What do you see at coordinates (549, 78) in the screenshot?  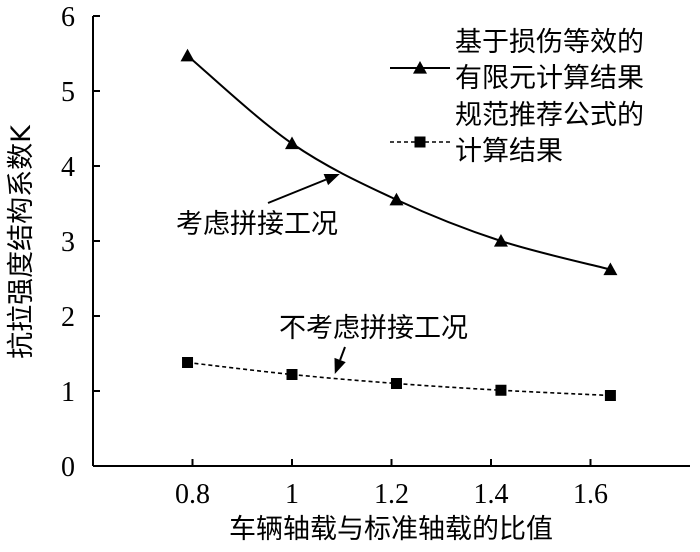 I see `legend-series-1-label-line-2: 有限元计算结果` at bounding box center [549, 78].